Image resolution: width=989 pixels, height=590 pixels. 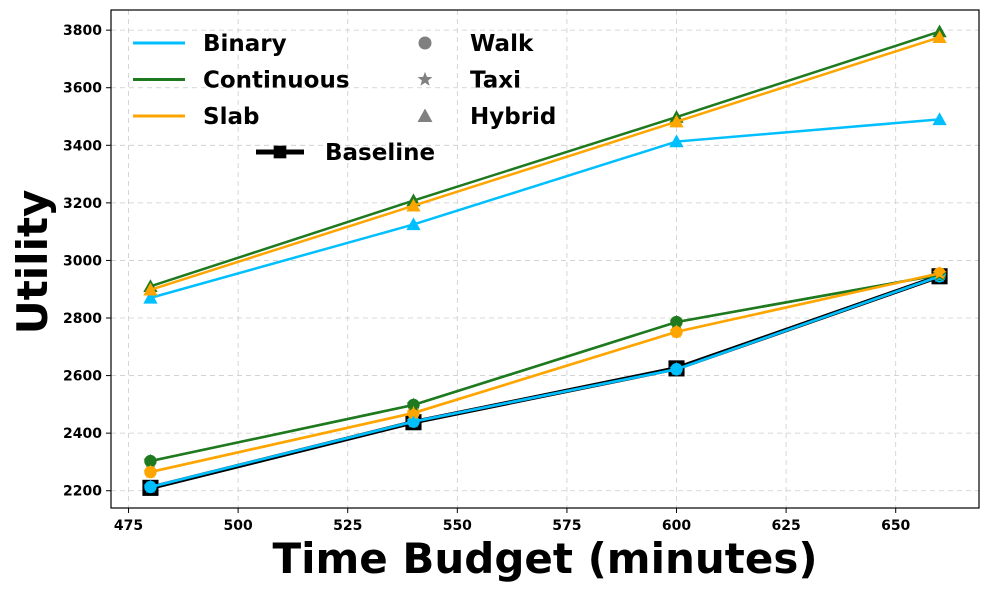 I want to click on legend-label-baseline: Baseline, so click(x=380, y=153).